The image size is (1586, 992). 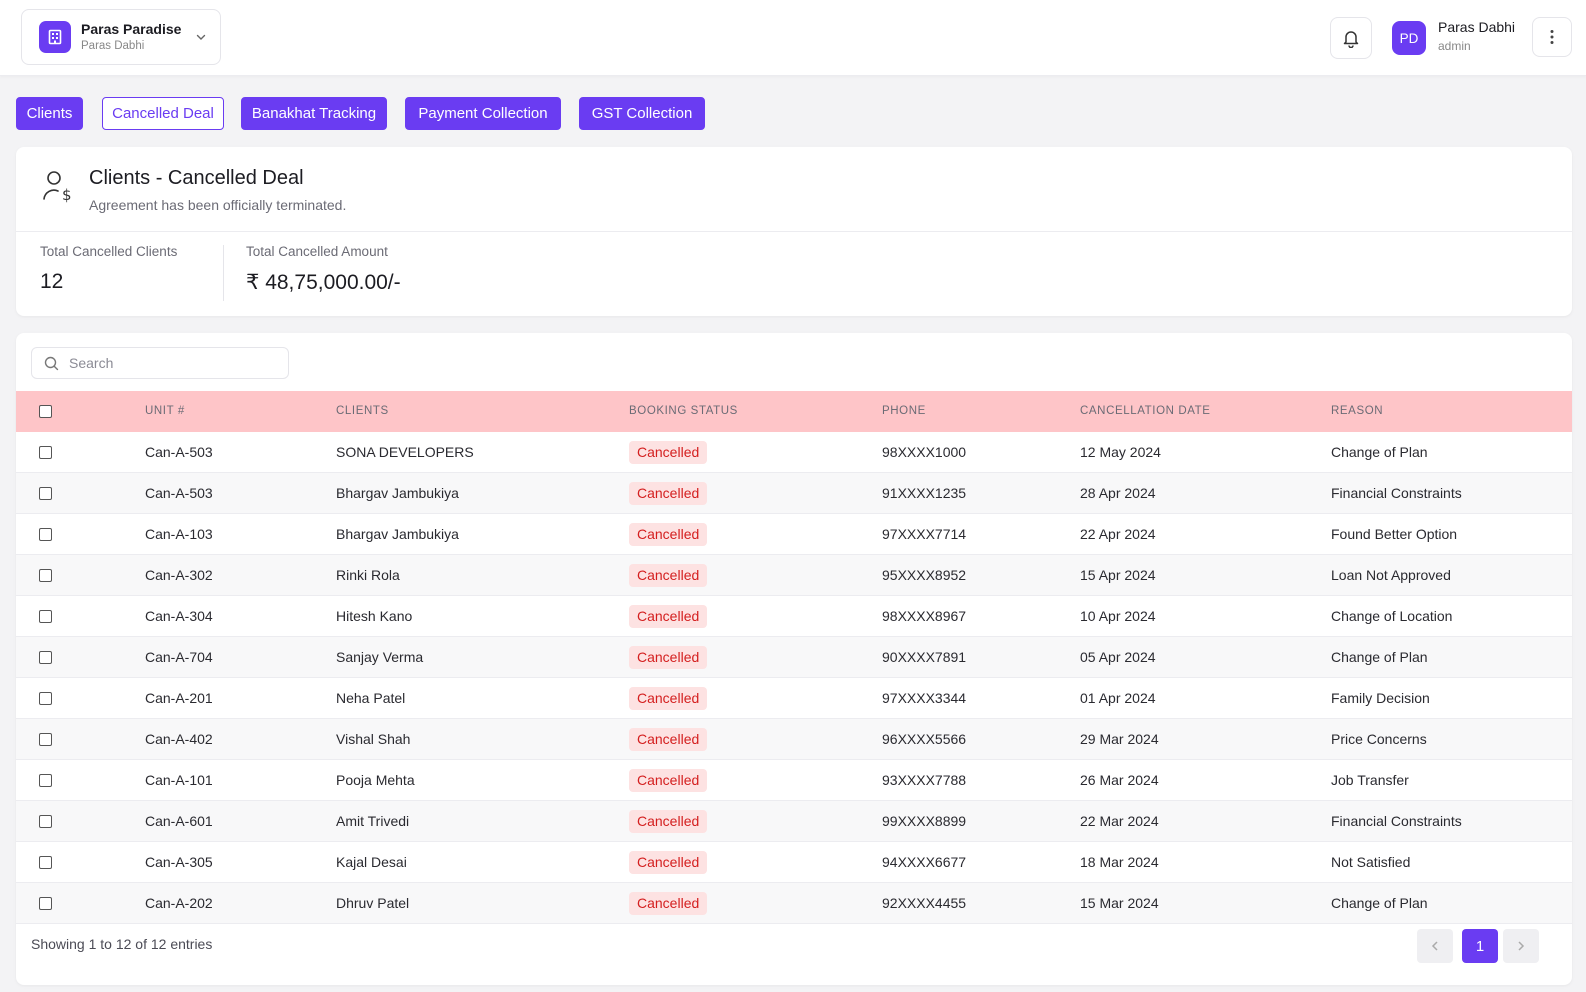 What do you see at coordinates (373, 739) in the screenshot?
I see `cell-client: Vishal Shah` at bounding box center [373, 739].